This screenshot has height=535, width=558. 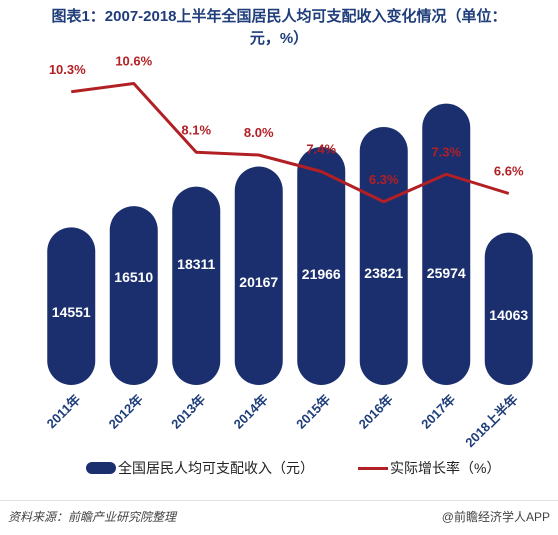 What do you see at coordinates (383, 273) in the screenshot?
I see `bar-value-label-5: 23821` at bounding box center [383, 273].